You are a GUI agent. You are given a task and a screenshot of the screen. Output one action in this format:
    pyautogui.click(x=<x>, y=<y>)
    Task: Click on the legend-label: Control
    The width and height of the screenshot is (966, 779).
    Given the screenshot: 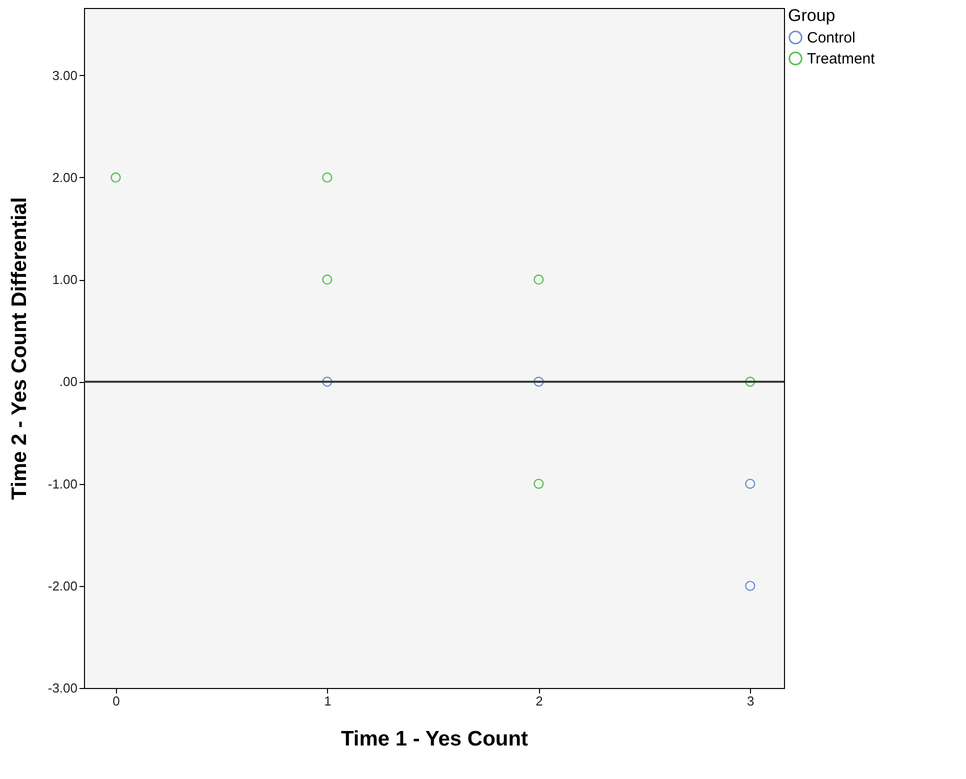 What is the action you would take?
    pyautogui.click(x=831, y=38)
    